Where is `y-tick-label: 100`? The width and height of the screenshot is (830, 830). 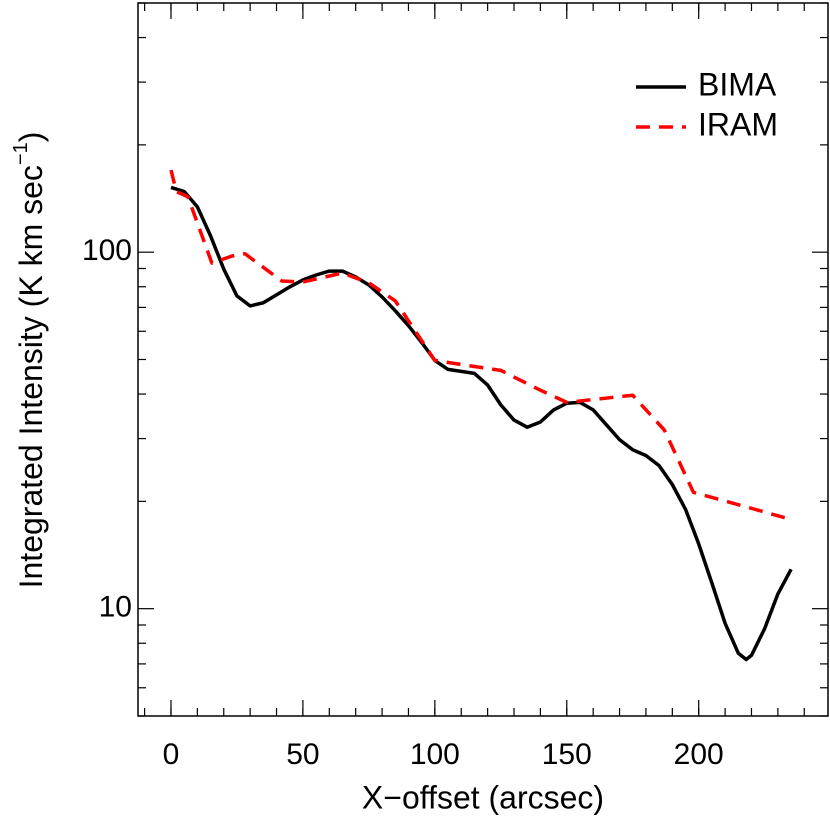
y-tick-label: 100 is located at coordinates (107, 250).